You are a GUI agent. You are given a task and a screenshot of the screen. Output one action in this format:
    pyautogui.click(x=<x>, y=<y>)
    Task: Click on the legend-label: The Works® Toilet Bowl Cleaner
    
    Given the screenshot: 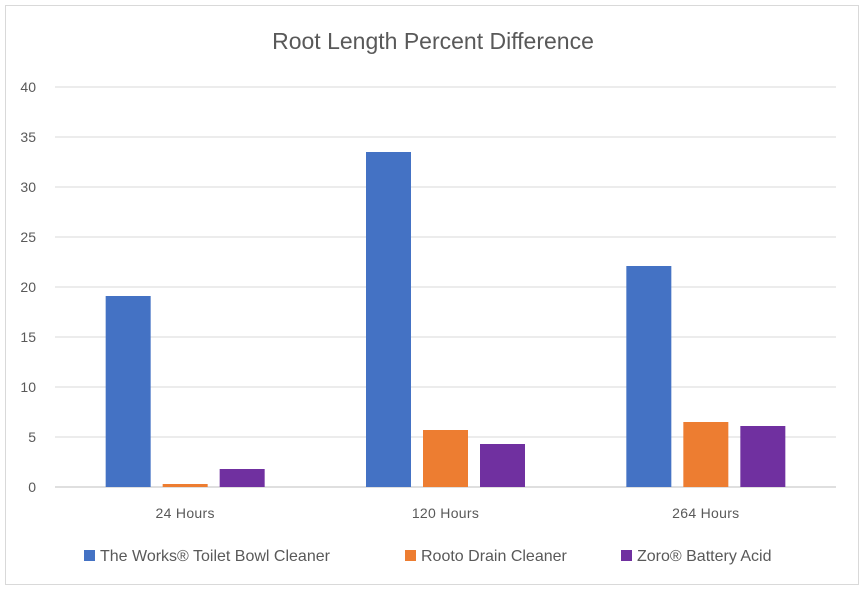 What is the action you would take?
    pyautogui.click(x=215, y=556)
    